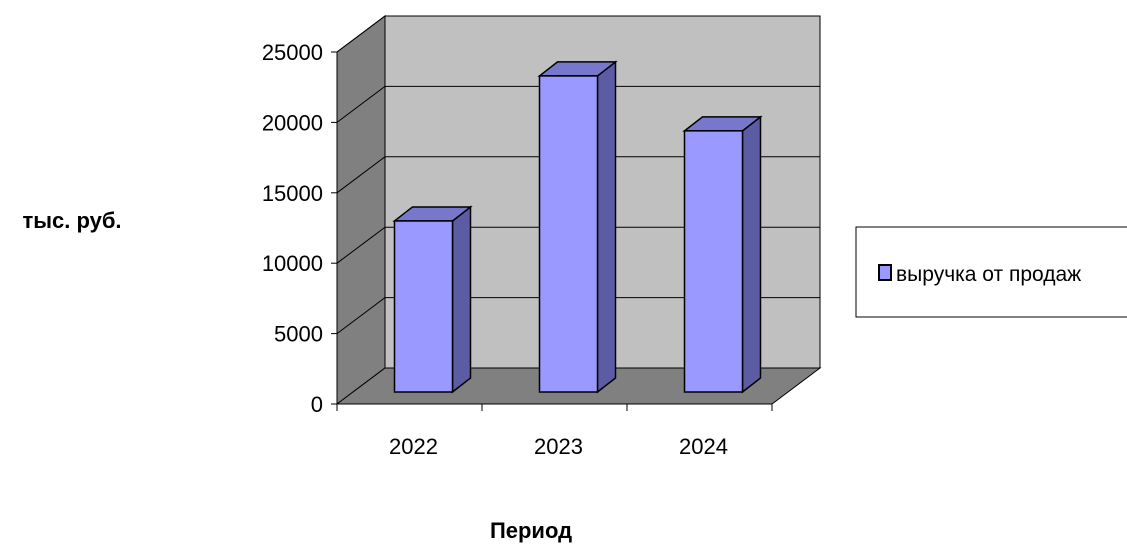  I want to click on y-tick-label-2: 10000, so click(292, 263).